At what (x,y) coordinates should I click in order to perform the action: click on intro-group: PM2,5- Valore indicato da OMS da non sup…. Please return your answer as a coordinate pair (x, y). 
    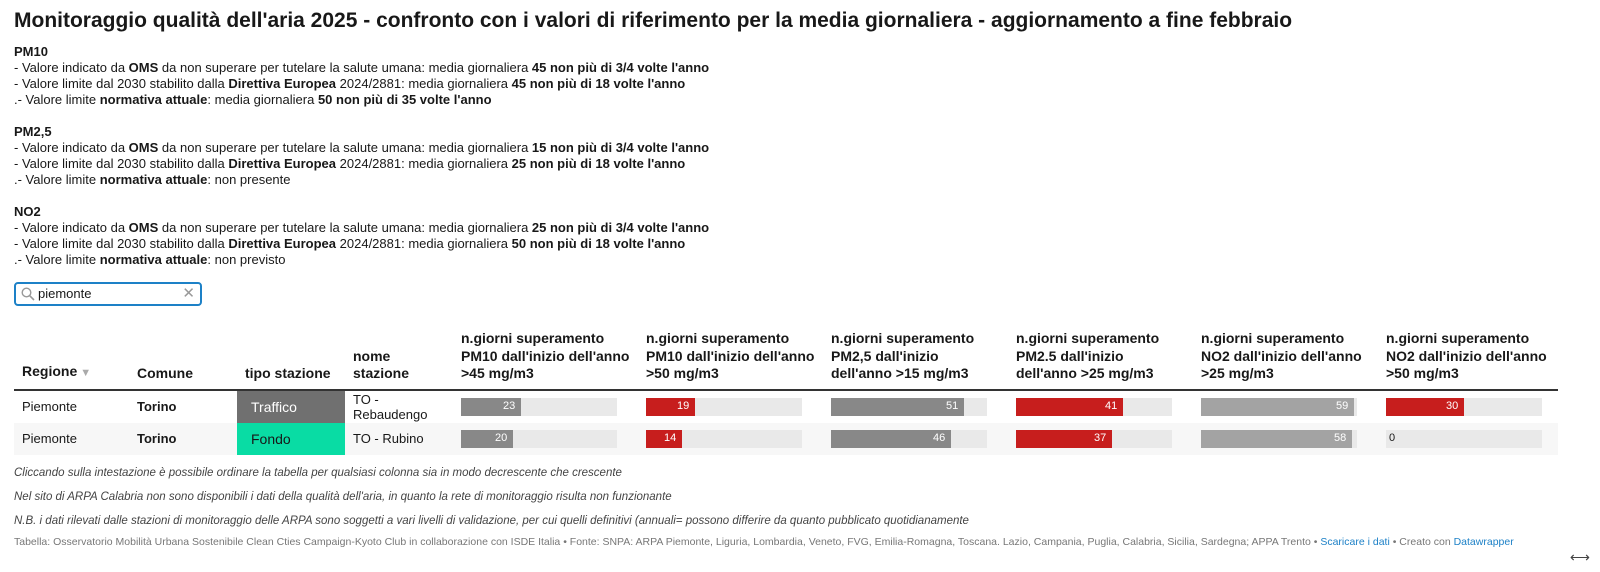
    Looking at the image, I should click on (800, 156).